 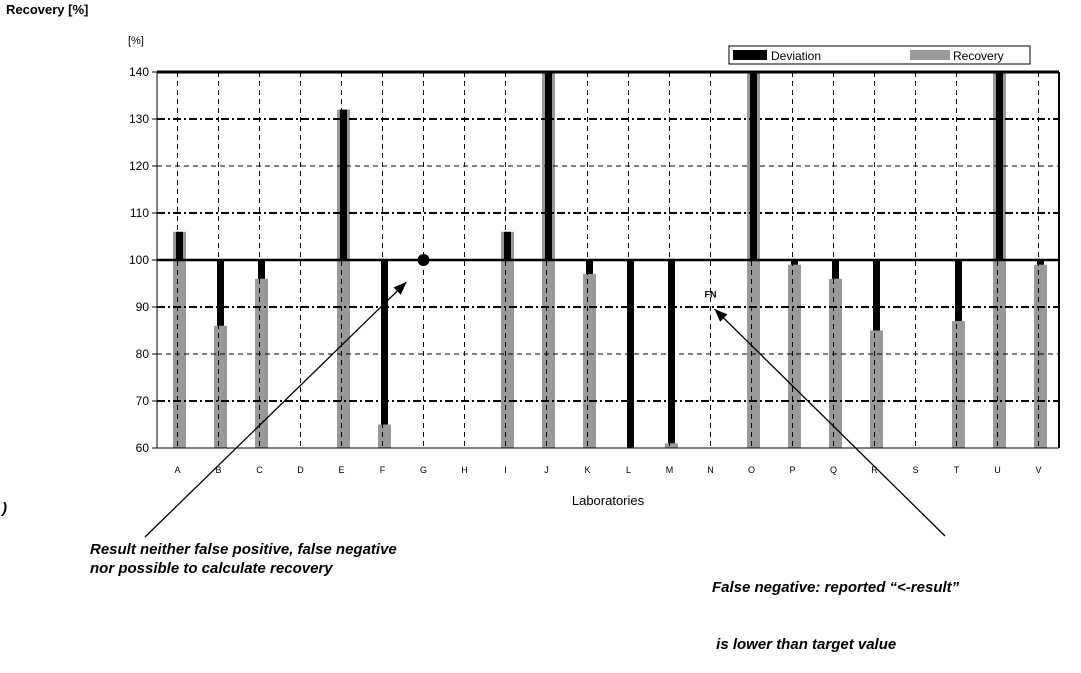 I want to click on deviation-bar-t, so click(x=958, y=291).